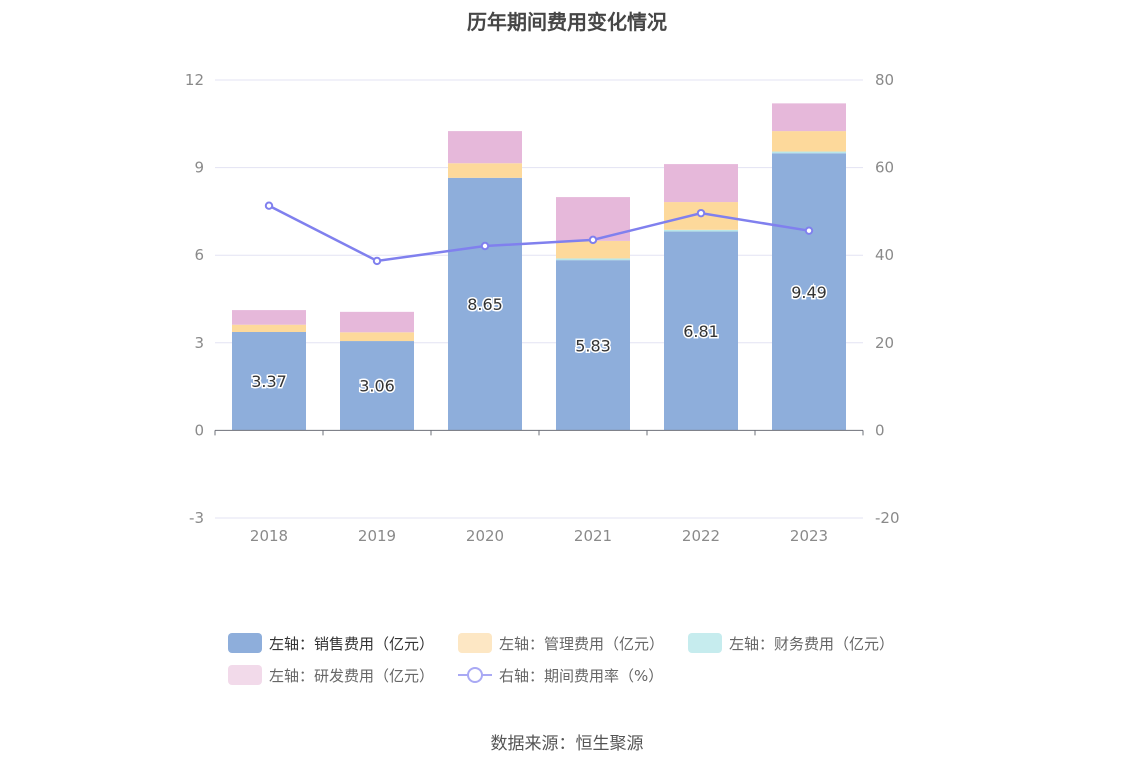 The width and height of the screenshot is (1134, 766). I want to click on bar-data-label: 9.49, so click(809, 292).